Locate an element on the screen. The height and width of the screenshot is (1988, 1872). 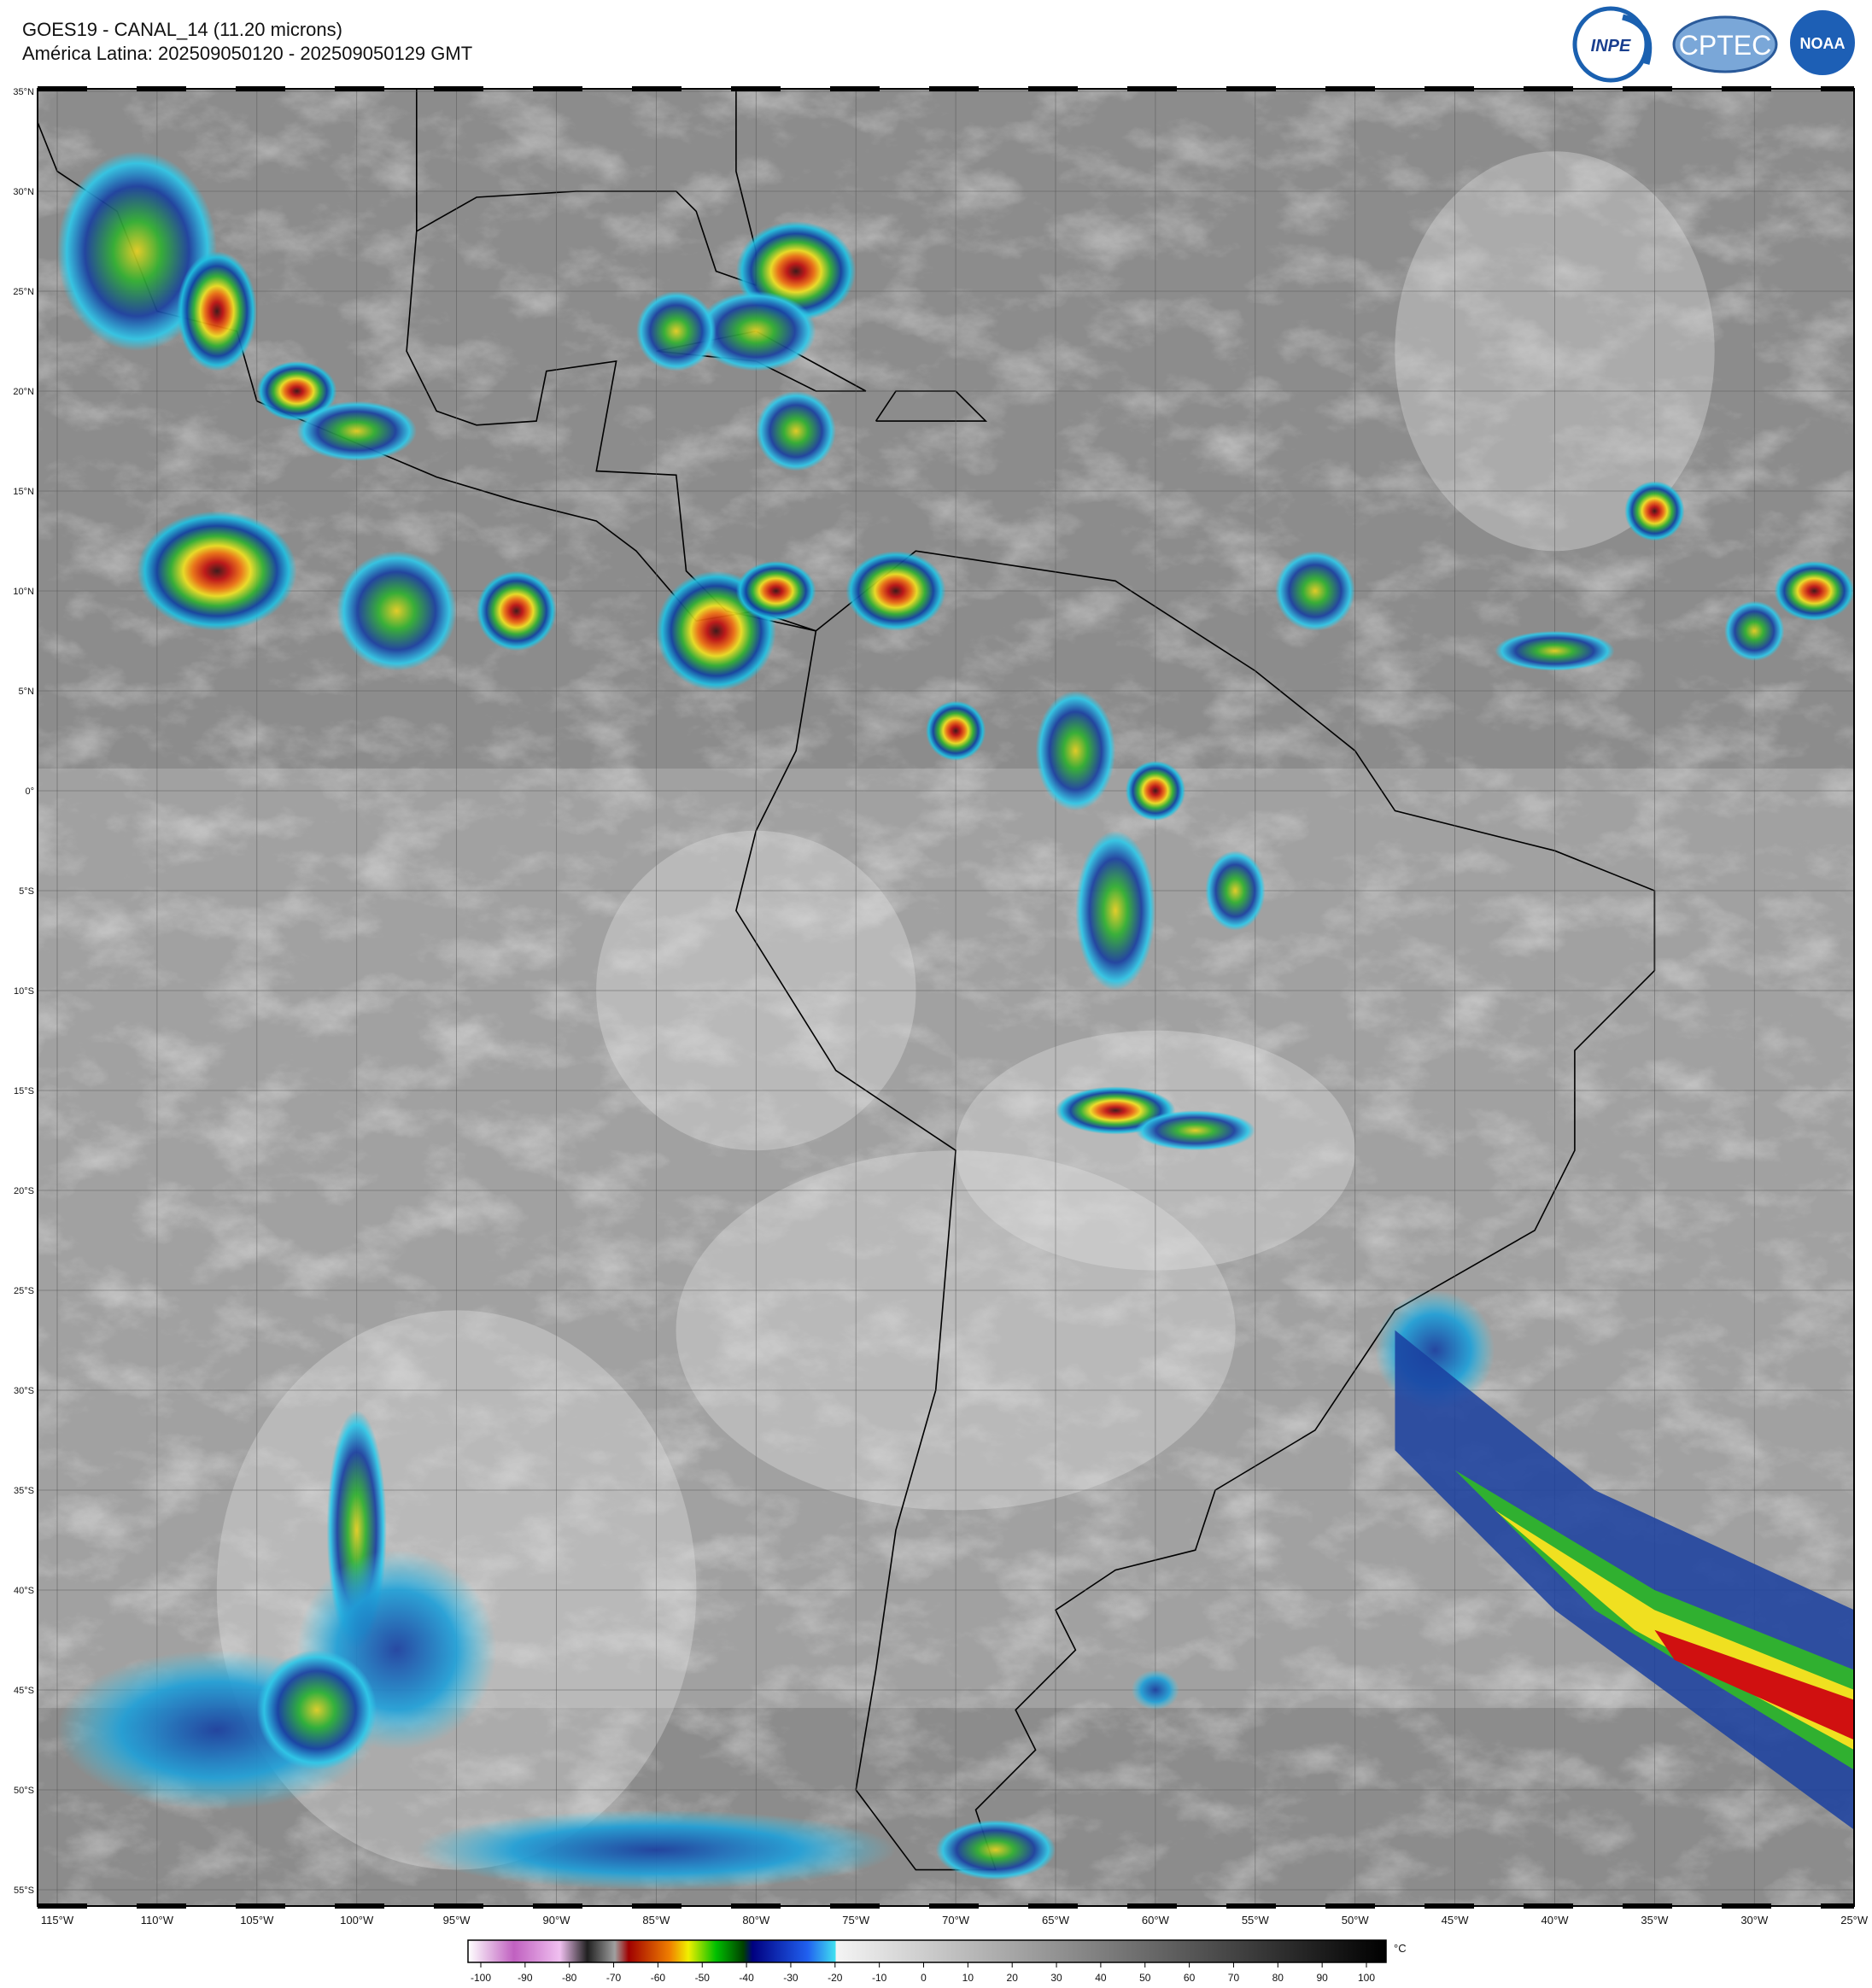
lon-label: 80°W is located at coordinates (756, 1920).